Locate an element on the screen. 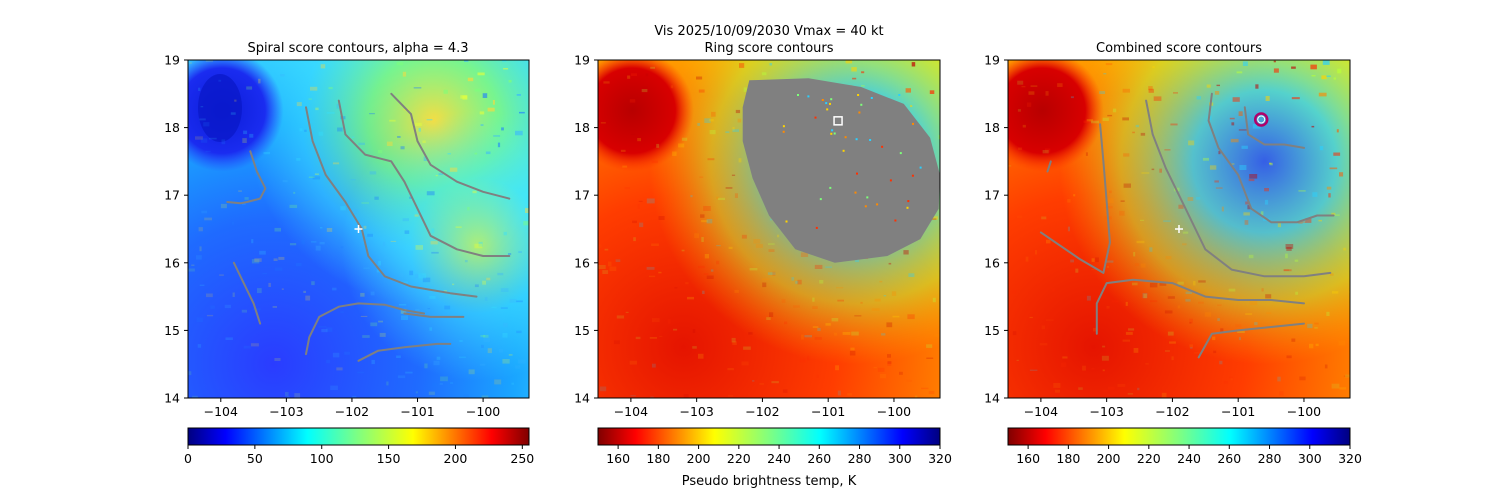  colorbar-tick-label: 320 is located at coordinates (940, 458).